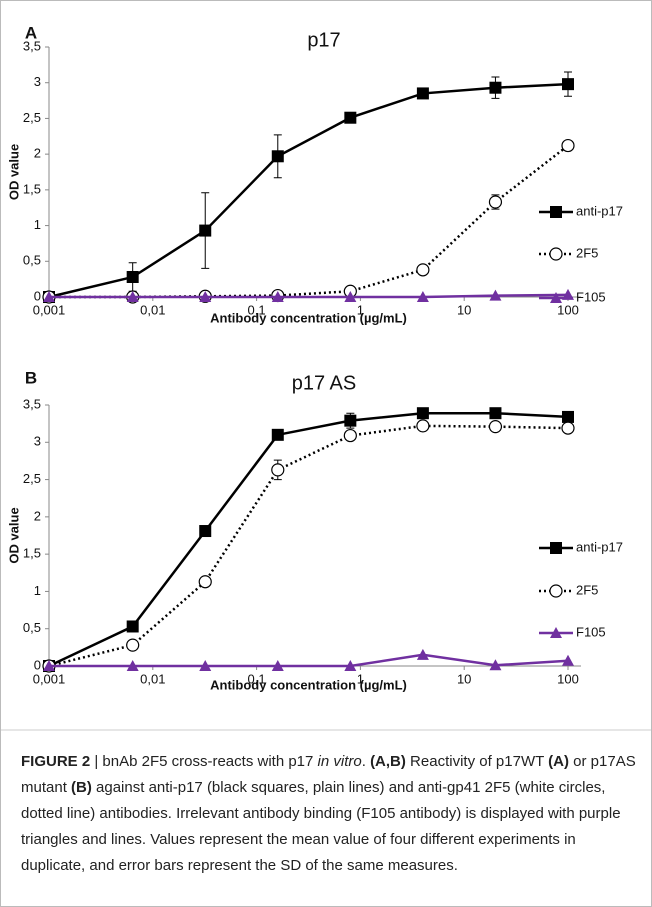  I want to click on panel-label: A, so click(31, 32).